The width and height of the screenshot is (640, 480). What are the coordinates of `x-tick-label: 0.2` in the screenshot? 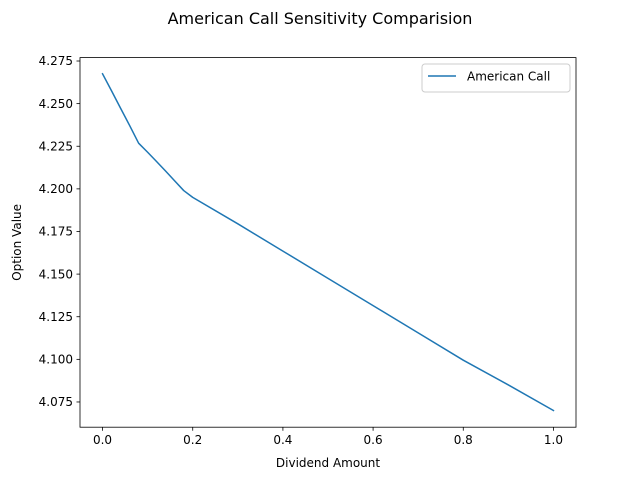 It's located at (192, 440).